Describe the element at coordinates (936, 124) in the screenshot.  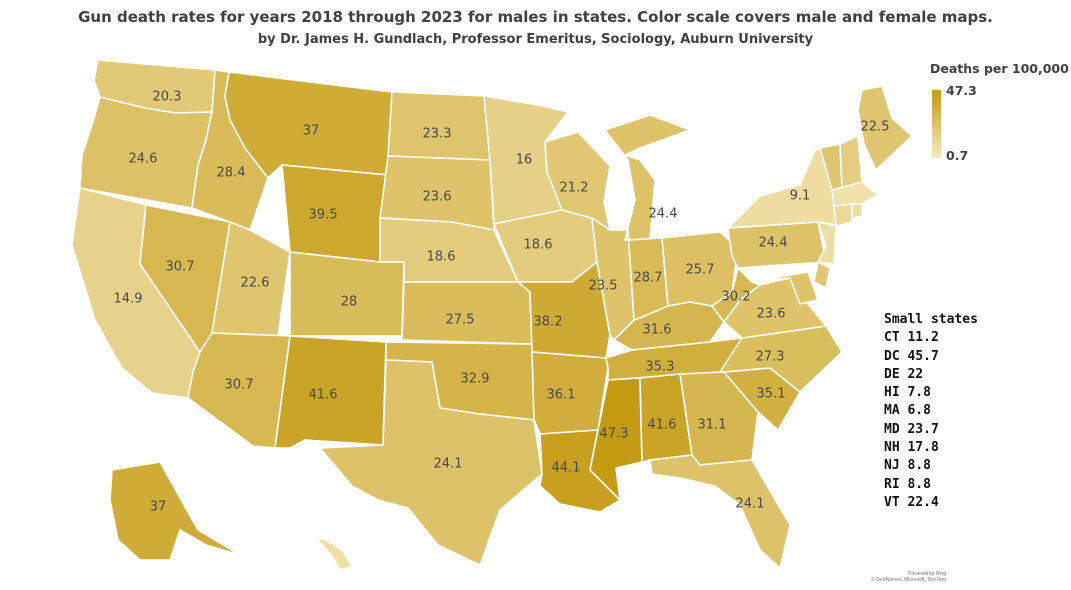
I see `legend-color-scale` at that location.